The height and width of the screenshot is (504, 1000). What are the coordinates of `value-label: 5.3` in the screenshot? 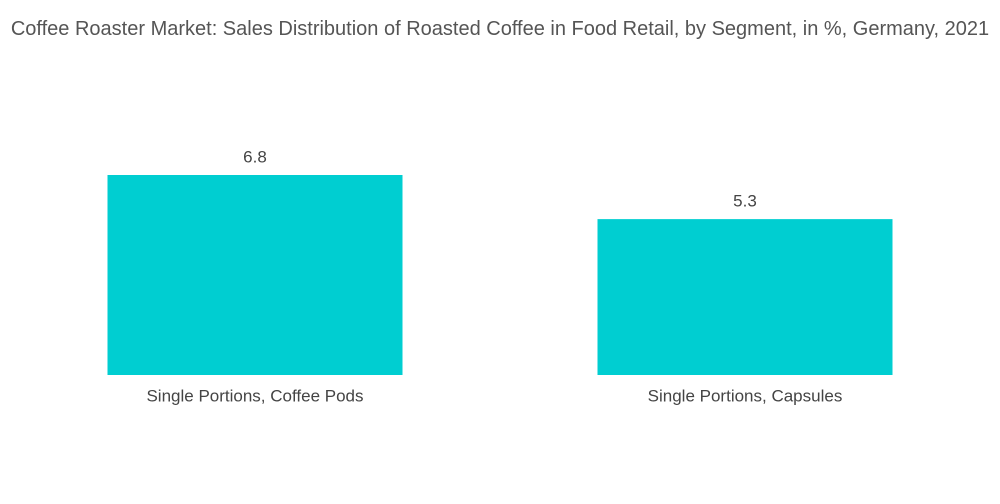 It's located at (745, 201).